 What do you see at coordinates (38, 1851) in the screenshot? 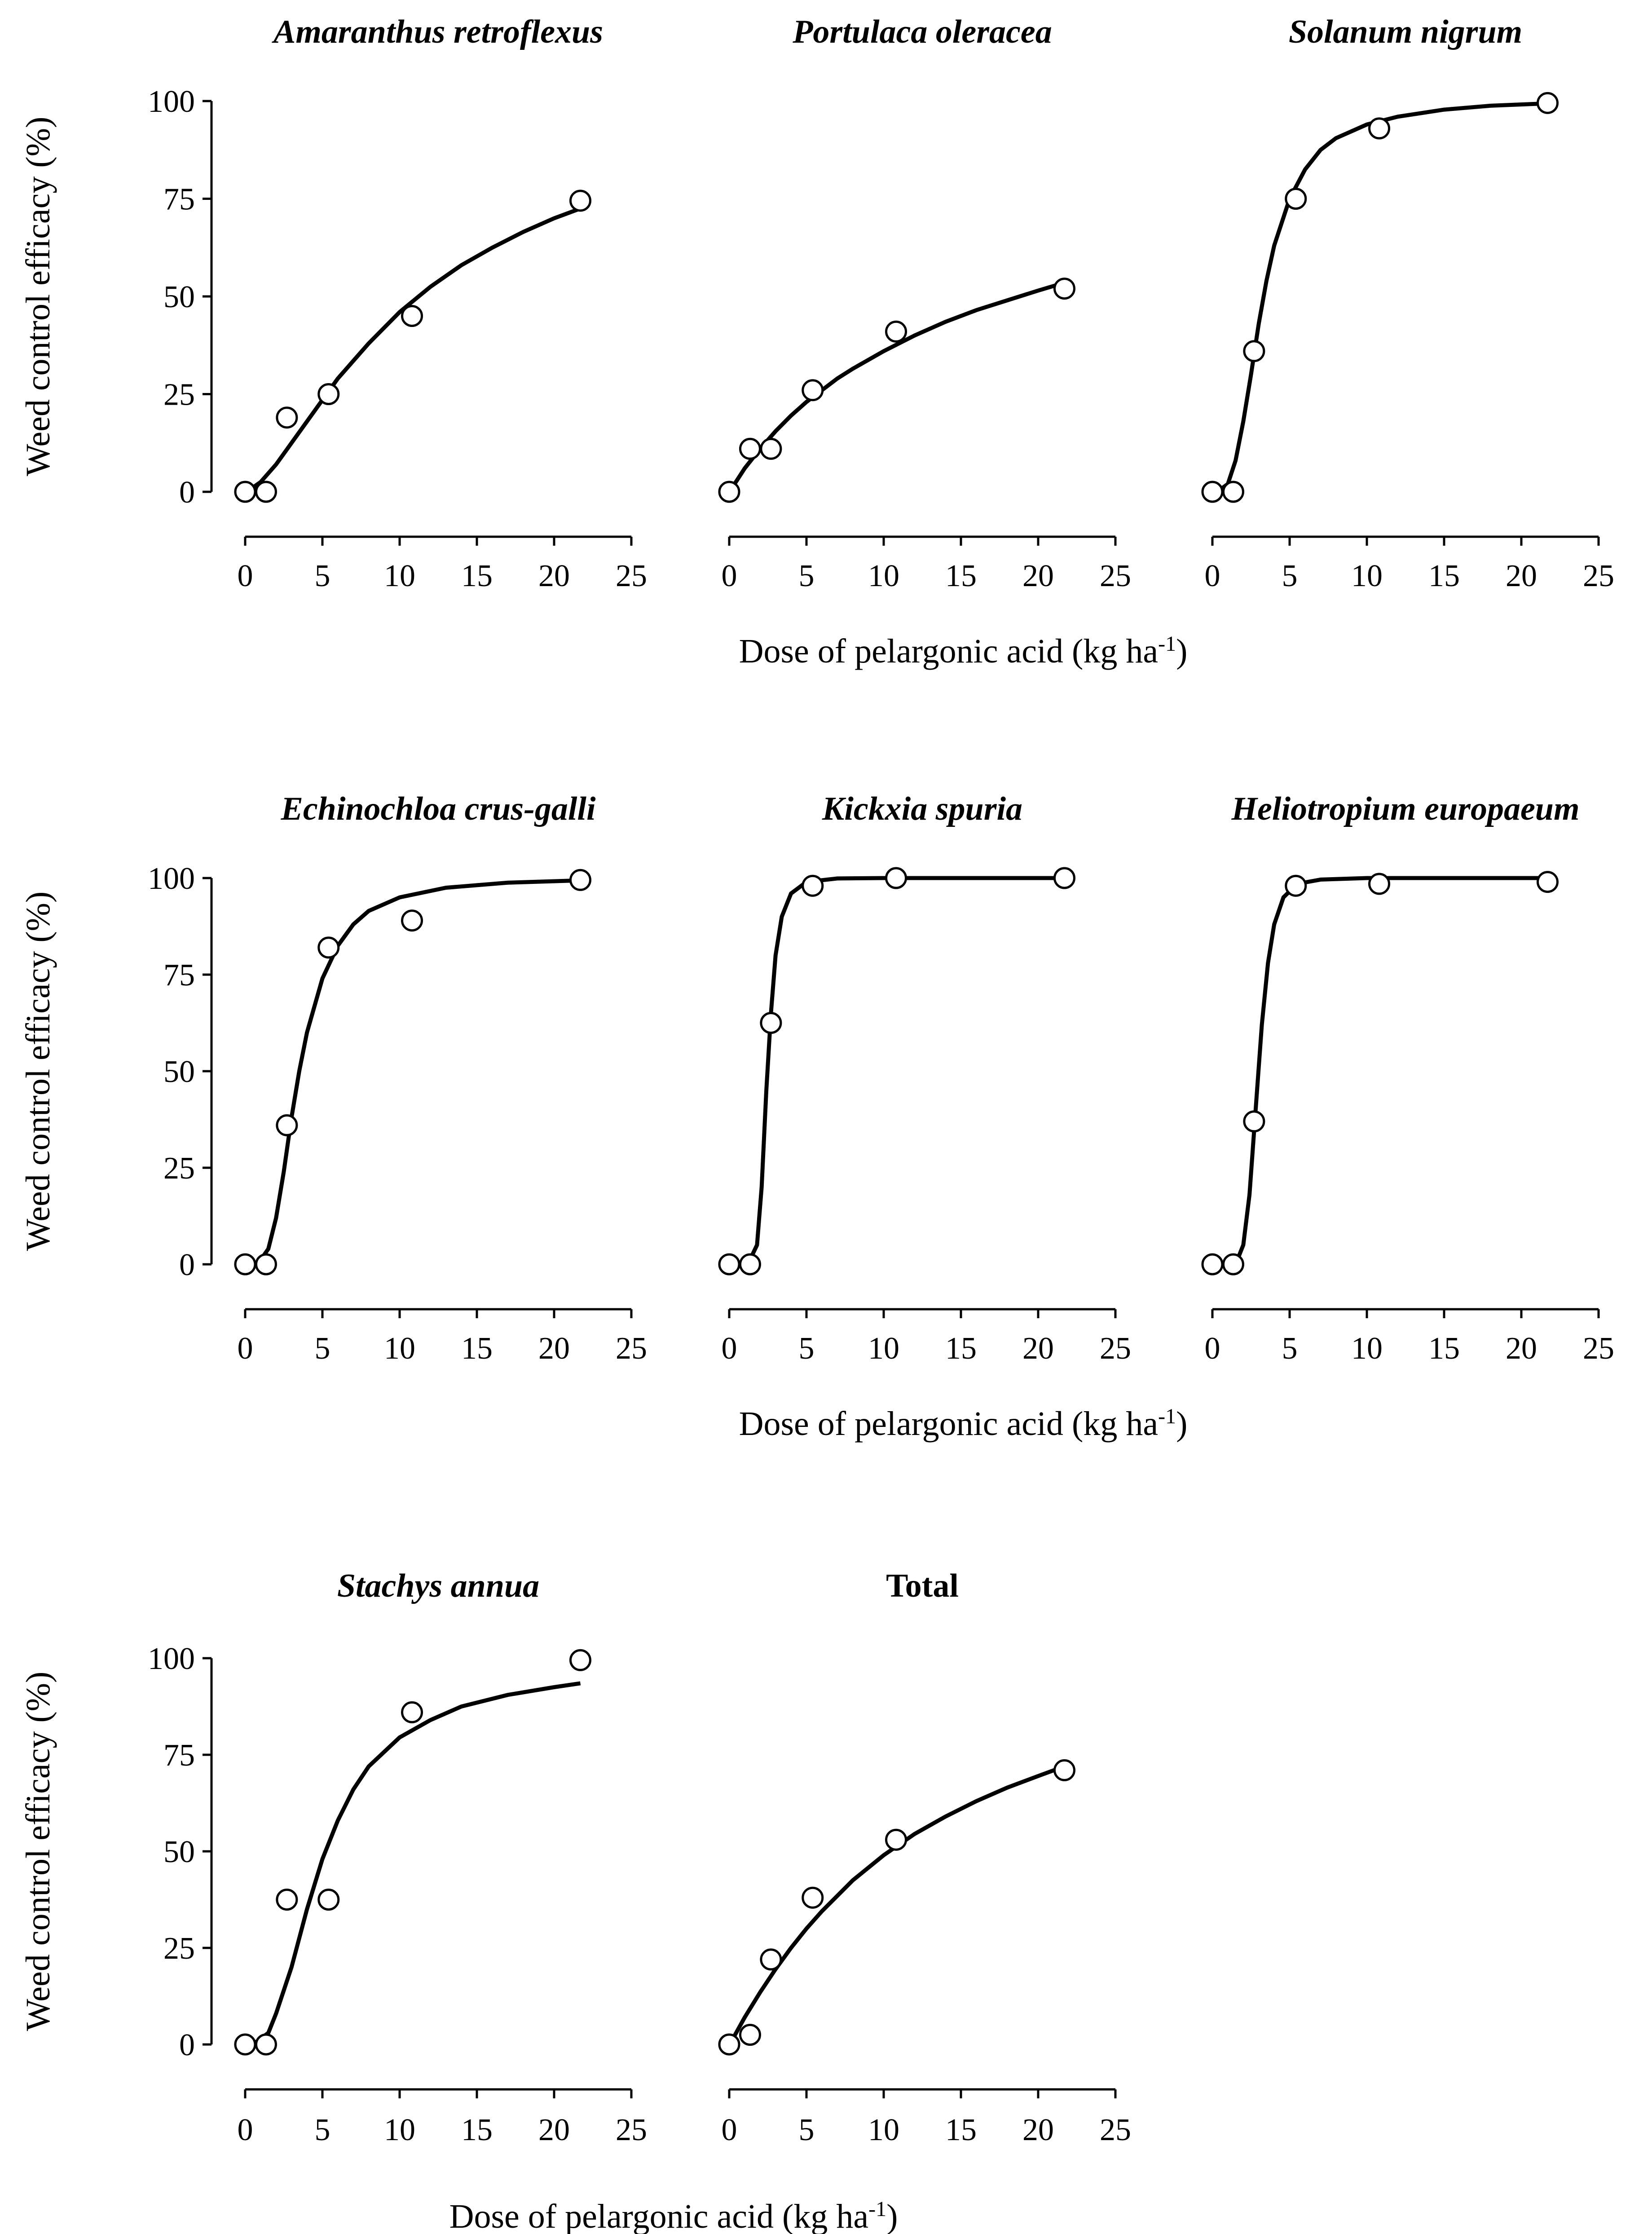
I see `y-axis-title: Weed control efficacy (%)` at bounding box center [38, 1851].